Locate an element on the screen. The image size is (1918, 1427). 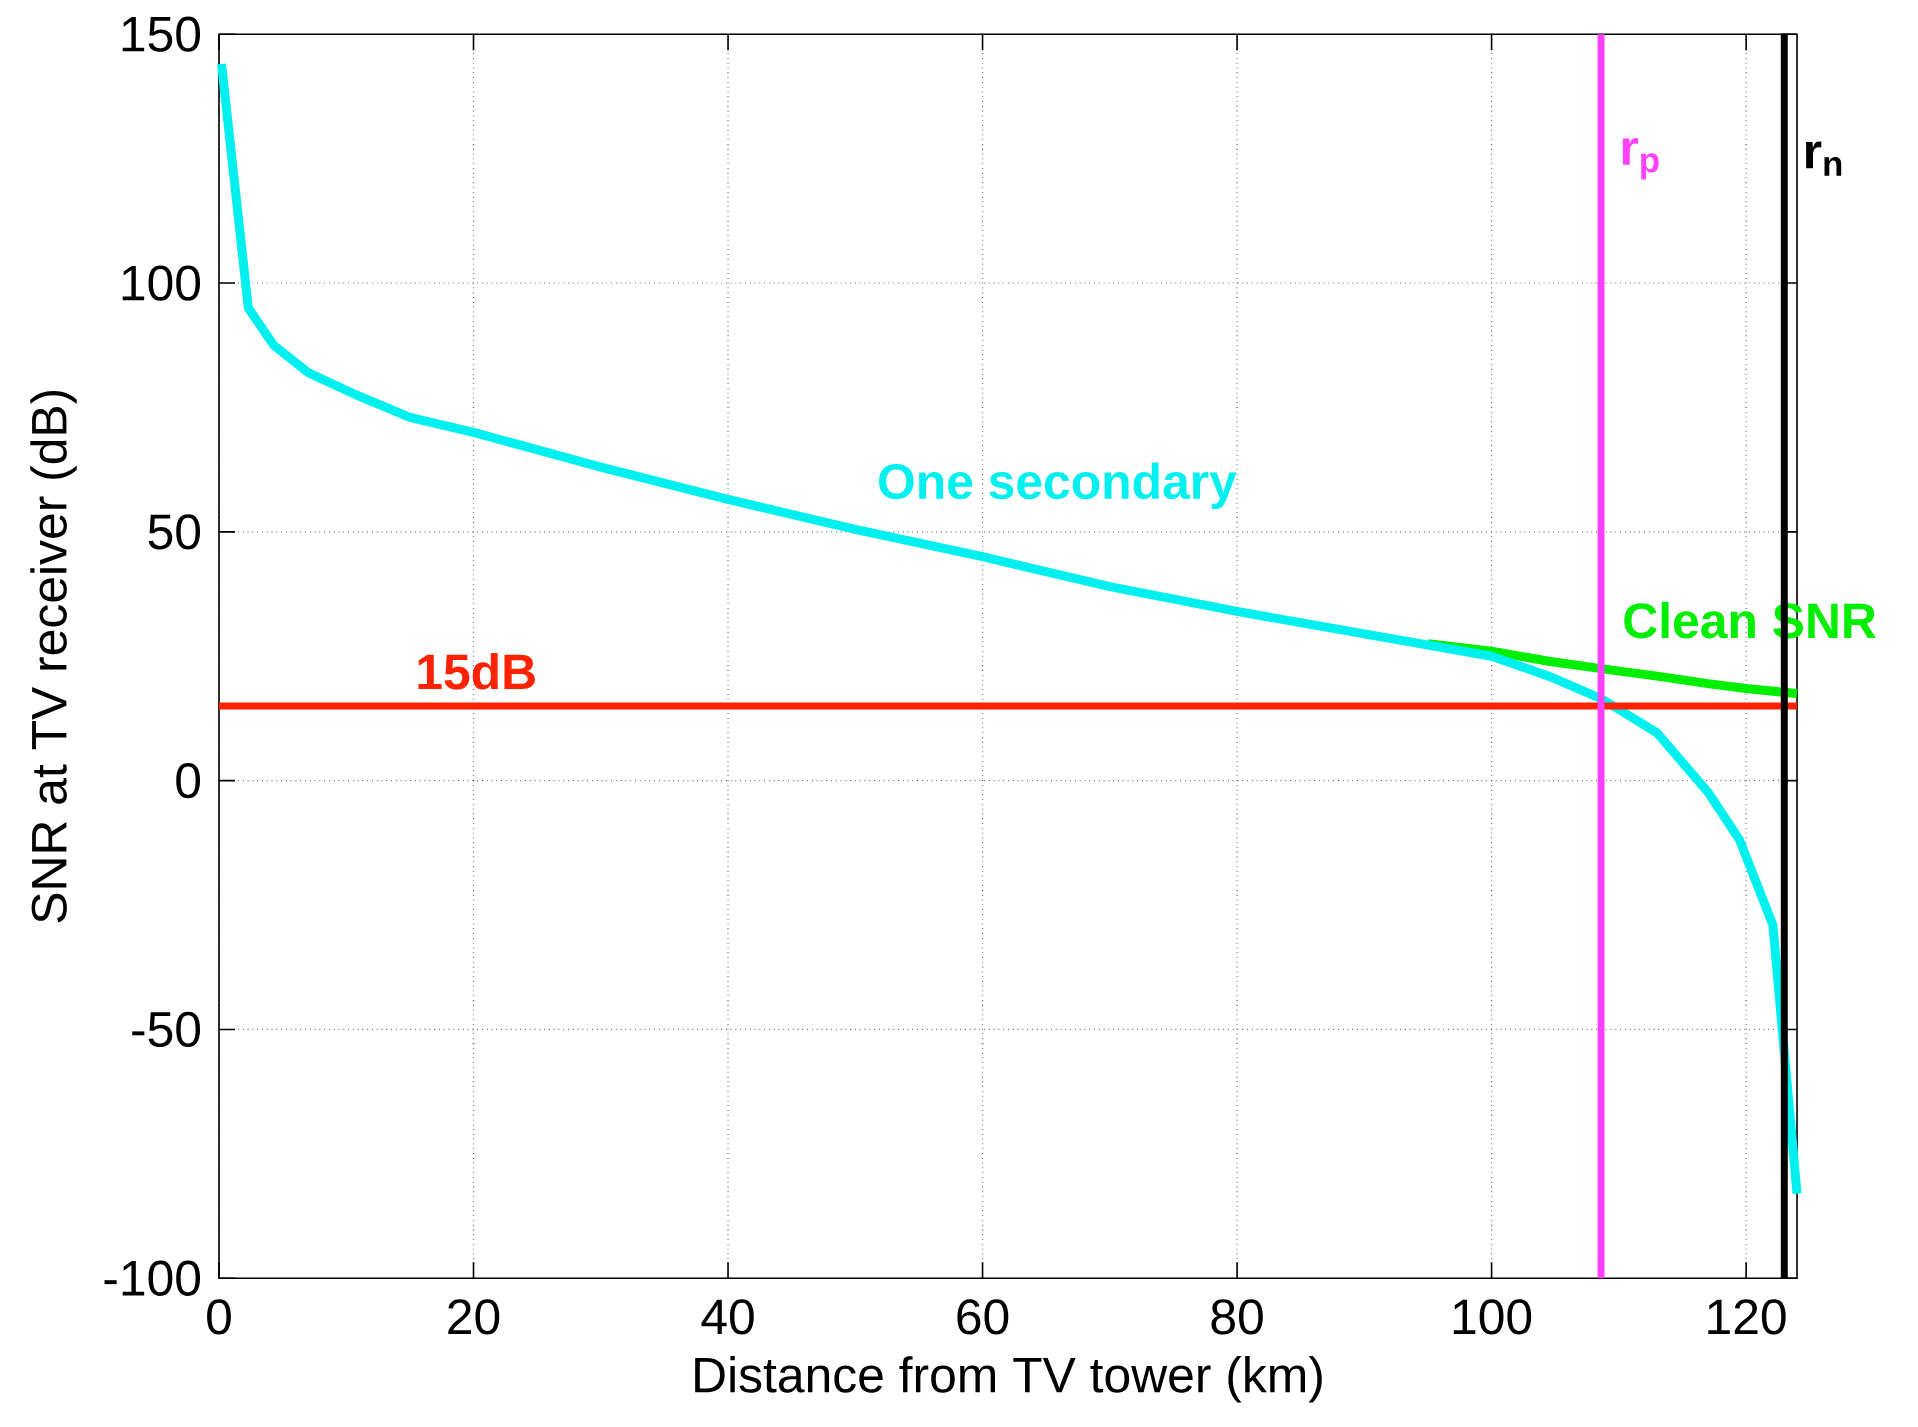
ref-line-label: r$_{n}$ is located at coordinates (1823, 158).